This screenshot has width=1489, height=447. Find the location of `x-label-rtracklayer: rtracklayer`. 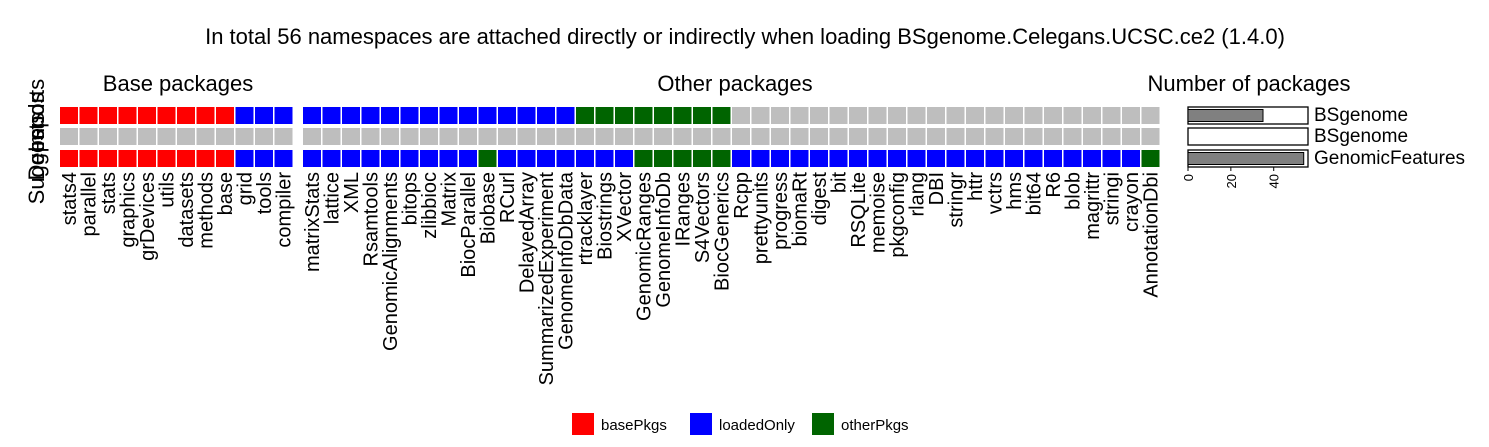

x-label-rtracklayer: rtracklayer is located at coordinates (586, 219).